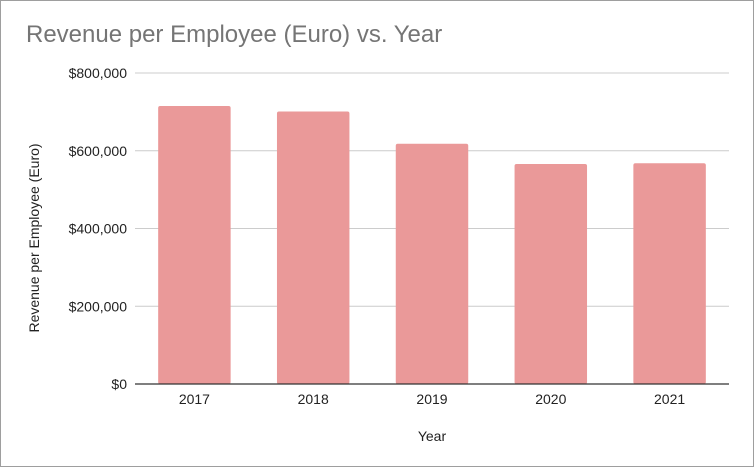 The height and width of the screenshot is (467, 754). I want to click on y-tick-label: $600,000, so click(98, 151).